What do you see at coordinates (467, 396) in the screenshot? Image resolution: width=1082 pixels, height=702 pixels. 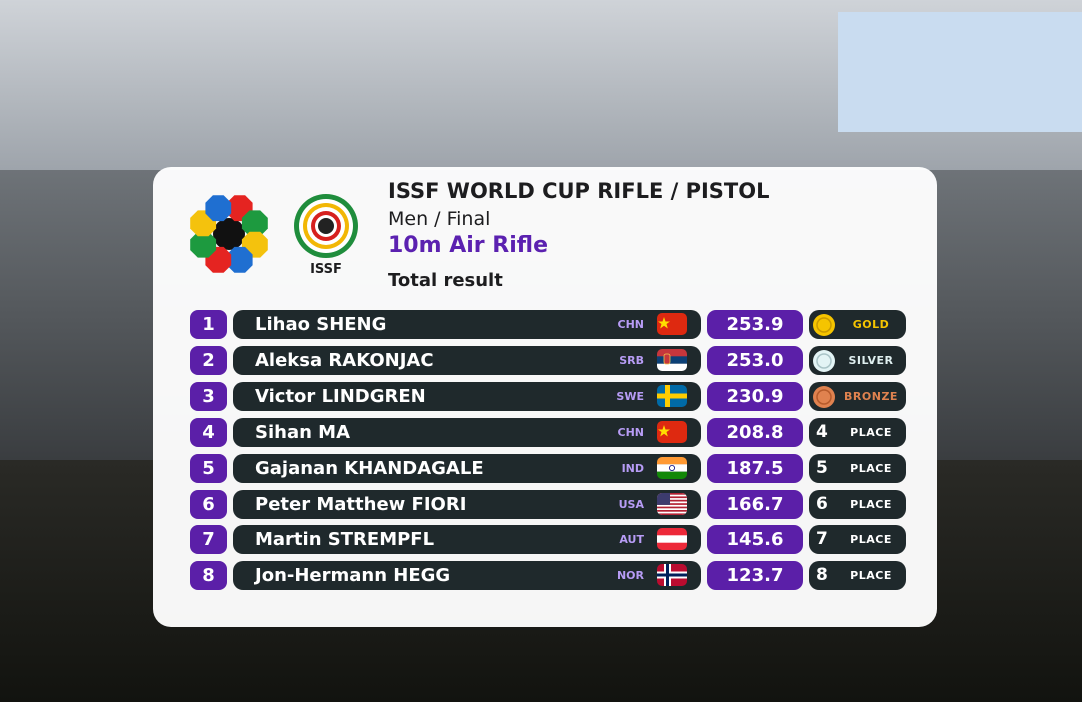 I see `athlete-bar: Victor LINDGREN SWE` at bounding box center [467, 396].